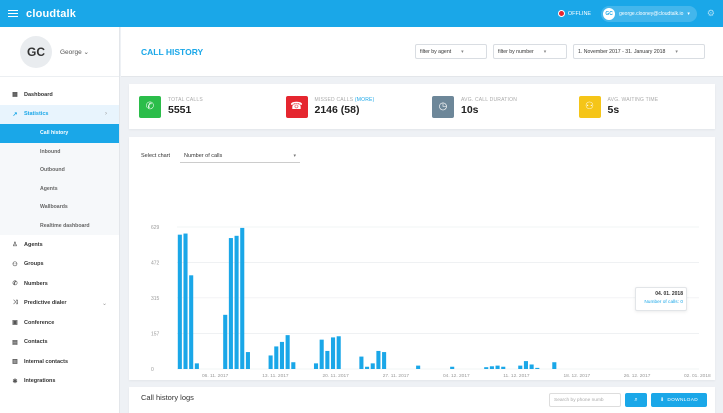 The height and width of the screenshot is (413, 723). Describe the element at coordinates (59, 323) in the screenshot. I see `sidebar-item-conference: ▣ Conference` at that location.